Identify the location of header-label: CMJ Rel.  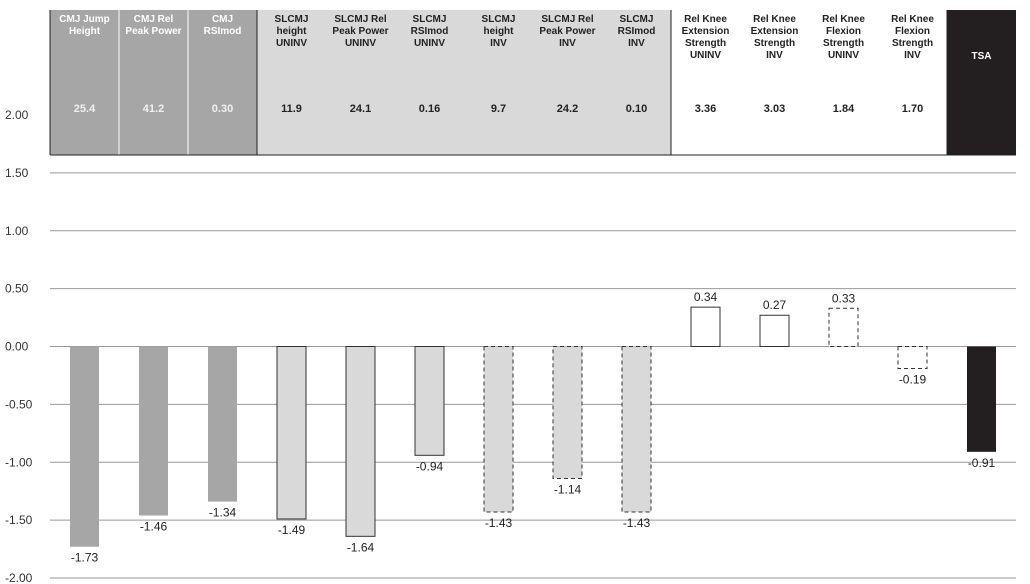
(154, 19).